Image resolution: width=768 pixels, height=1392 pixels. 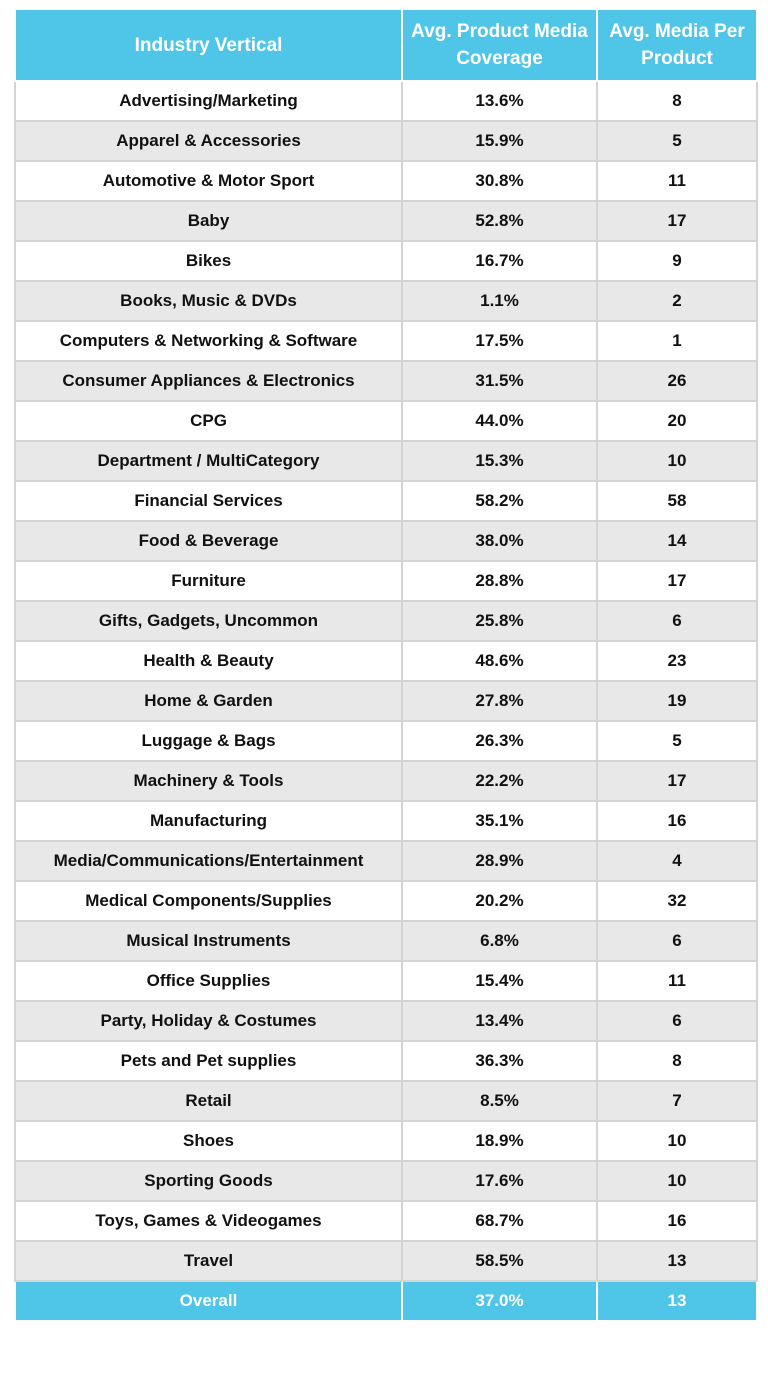 What do you see at coordinates (499, 1141) in the screenshot?
I see `table-cell: 18.9%` at bounding box center [499, 1141].